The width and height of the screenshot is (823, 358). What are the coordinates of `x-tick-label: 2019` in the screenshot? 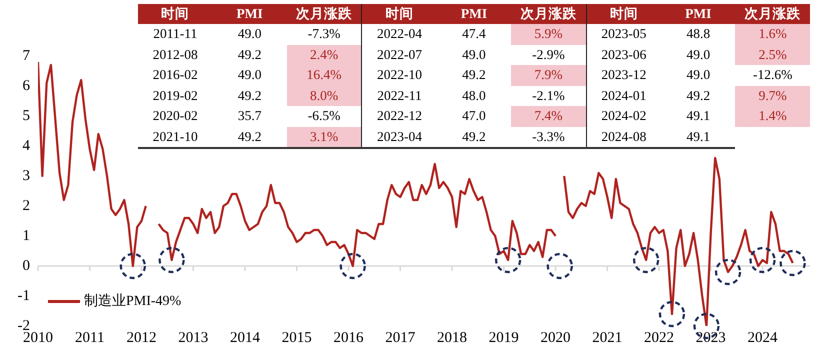 It's located at (503, 338).